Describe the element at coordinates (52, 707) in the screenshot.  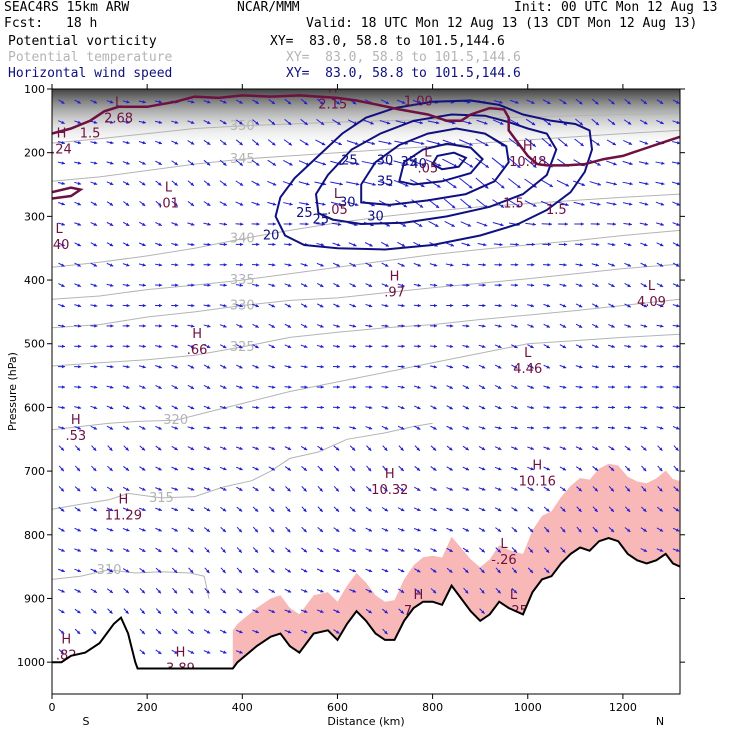
I see `x-tick-label: 0` at that location.